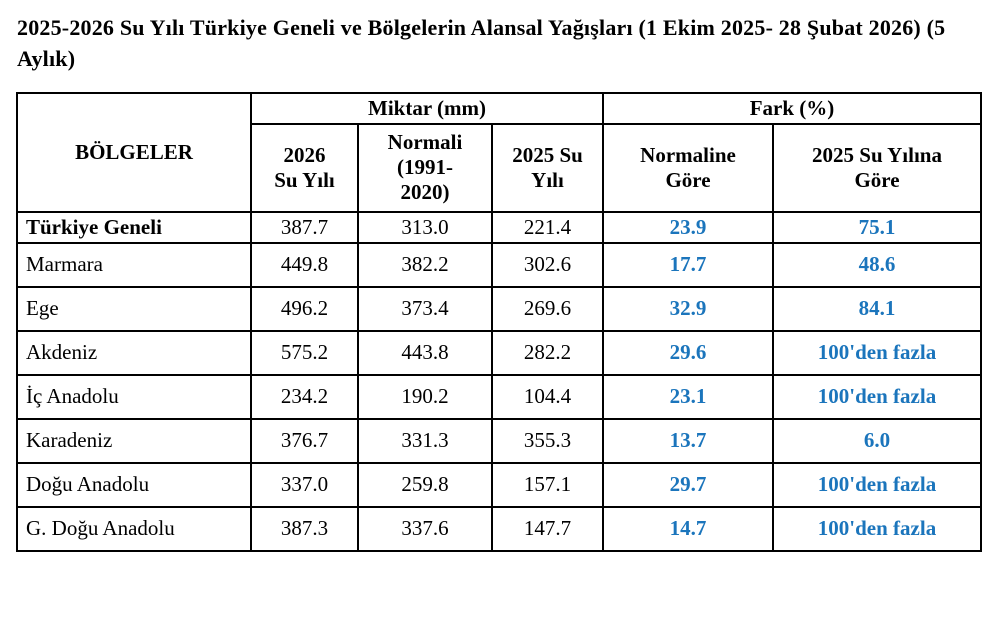 The width and height of the screenshot is (997, 620). What do you see at coordinates (427, 108) in the screenshot?
I see `col-group-miktar: Miktar (mm)` at bounding box center [427, 108].